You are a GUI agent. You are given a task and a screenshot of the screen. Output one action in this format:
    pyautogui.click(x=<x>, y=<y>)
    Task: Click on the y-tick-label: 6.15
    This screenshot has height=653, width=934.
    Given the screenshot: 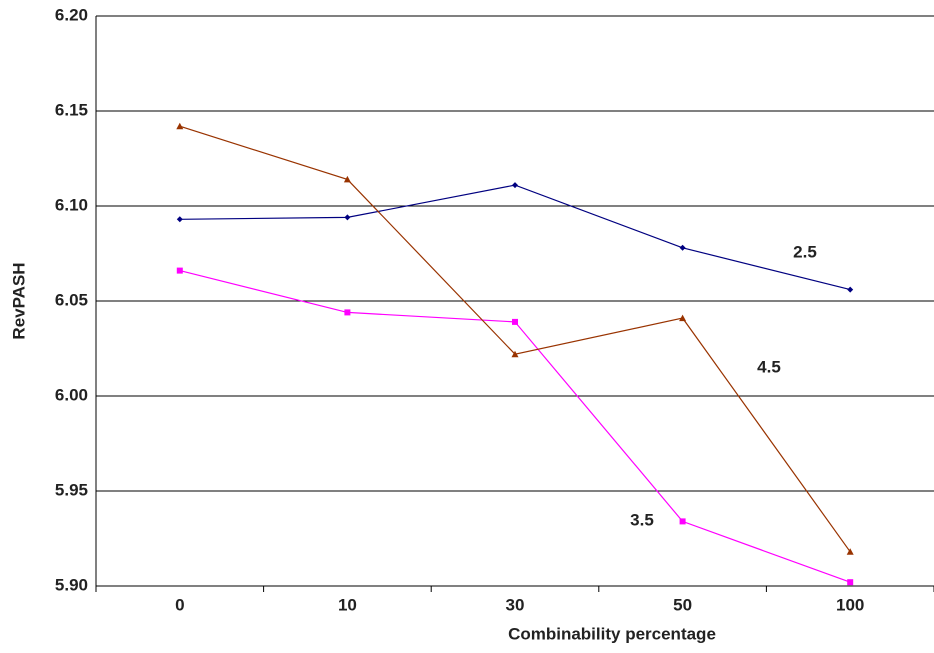 What is the action you would take?
    pyautogui.click(x=71, y=109)
    